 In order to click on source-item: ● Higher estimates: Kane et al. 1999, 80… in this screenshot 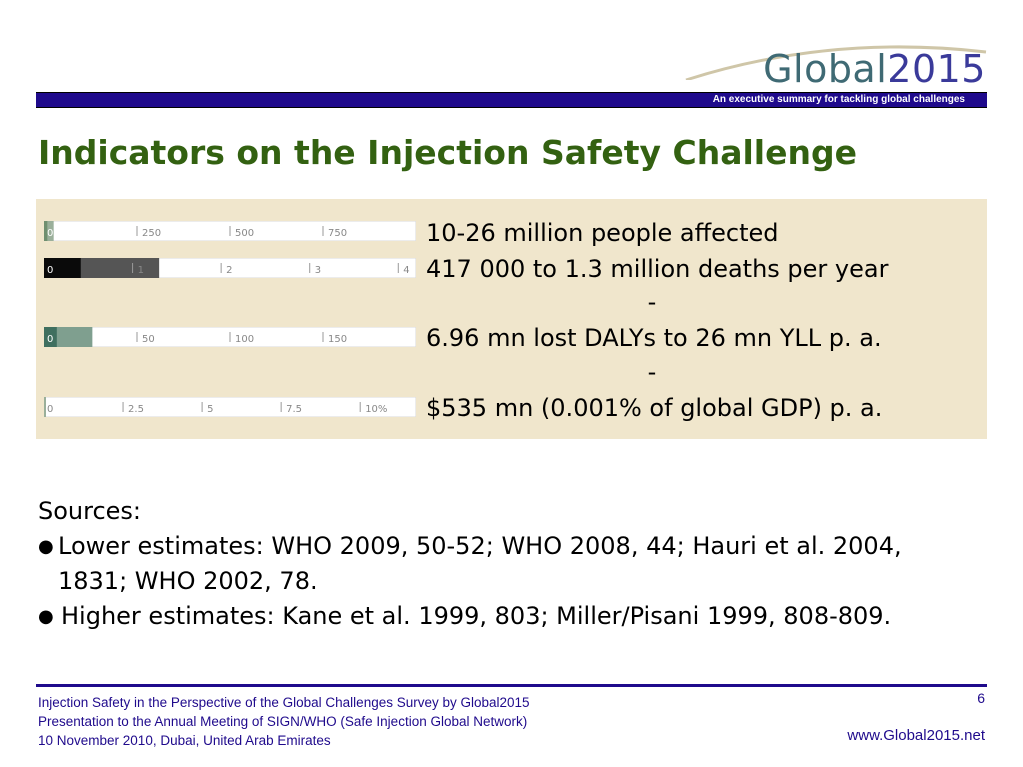, I will do `click(508, 616)`.